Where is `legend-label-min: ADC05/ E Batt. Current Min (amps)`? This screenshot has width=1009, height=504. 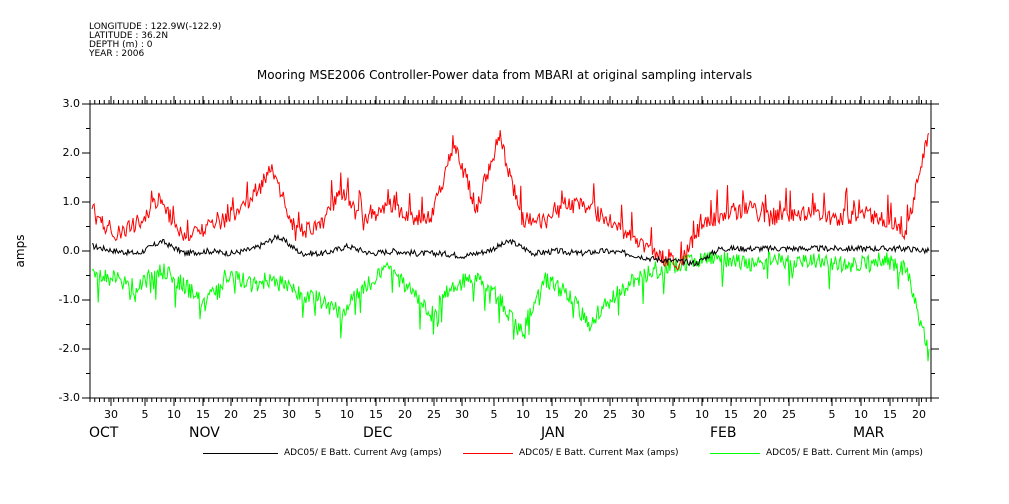
legend-label-min: ADC05/ E Batt. Current Min (amps) is located at coordinates (844, 453).